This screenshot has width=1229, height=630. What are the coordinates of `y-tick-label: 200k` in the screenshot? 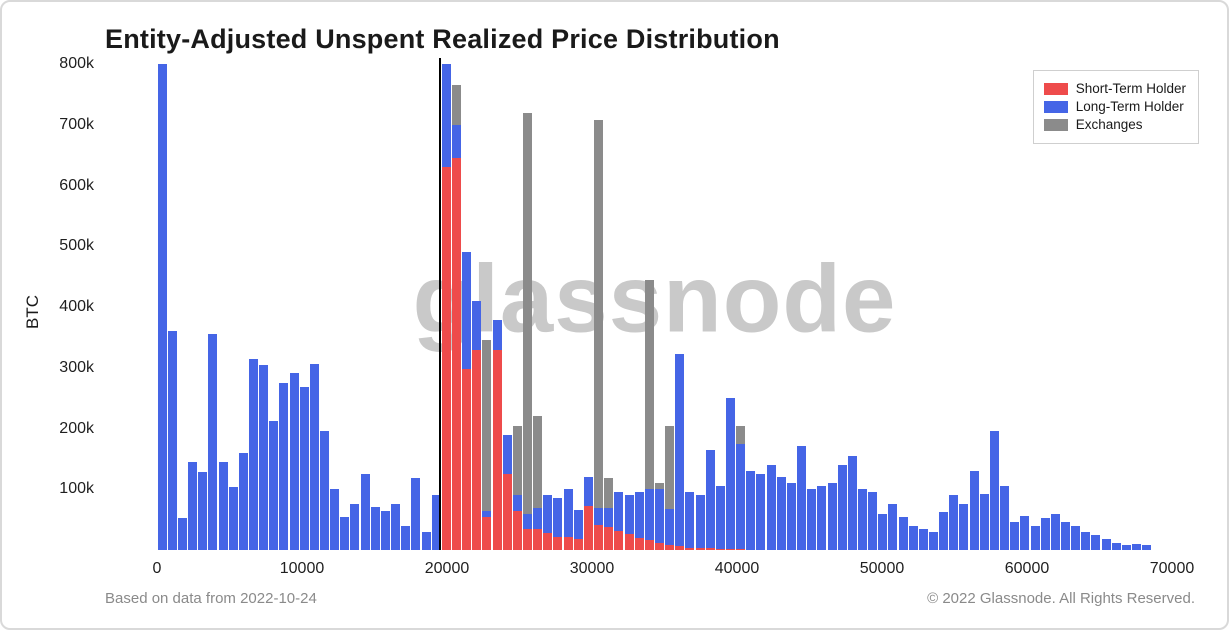 It's located at (76, 428).